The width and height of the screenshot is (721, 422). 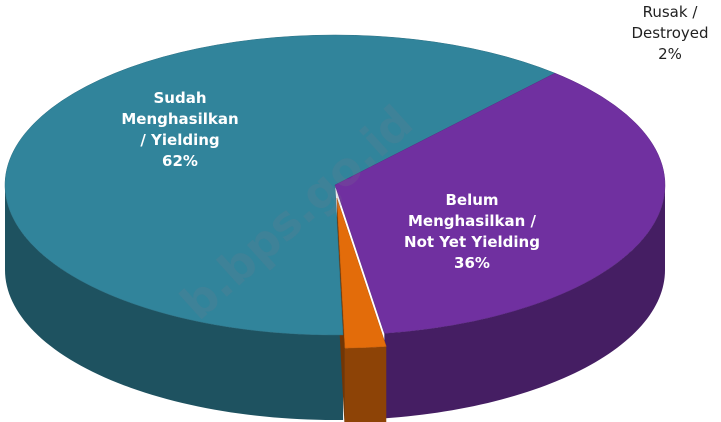 What do you see at coordinates (180, 119) in the screenshot?
I see `slice-label-name: Sudah Menghasilkan / Yielding` at bounding box center [180, 119].